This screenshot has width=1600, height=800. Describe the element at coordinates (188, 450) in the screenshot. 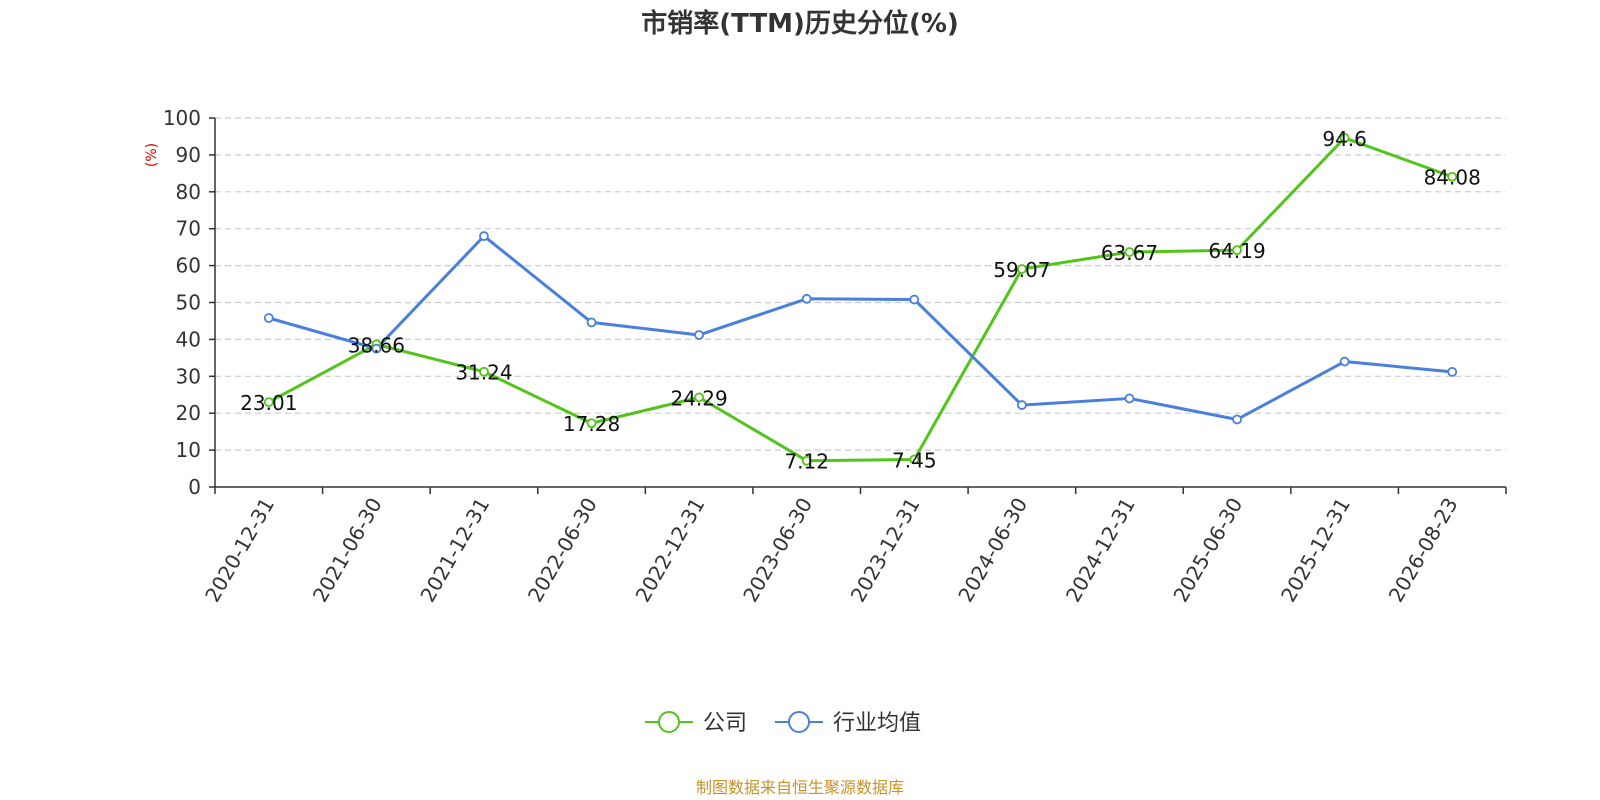

I see `y-tick-label: 10` at that location.